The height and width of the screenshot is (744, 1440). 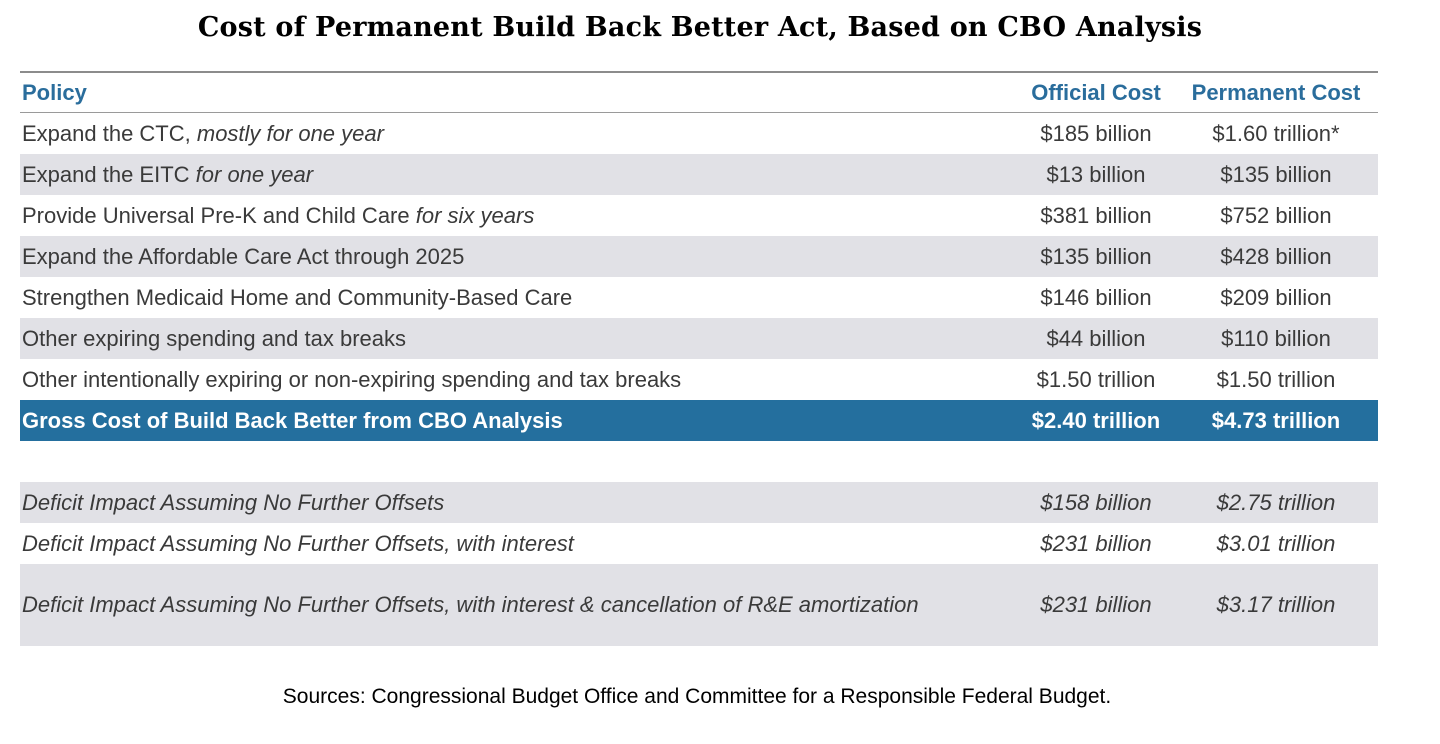 What do you see at coordinates (1096, 502) in the screenshot?
I see `deficit-official-cost: $158 billion` at bounding box center [1096, 502].